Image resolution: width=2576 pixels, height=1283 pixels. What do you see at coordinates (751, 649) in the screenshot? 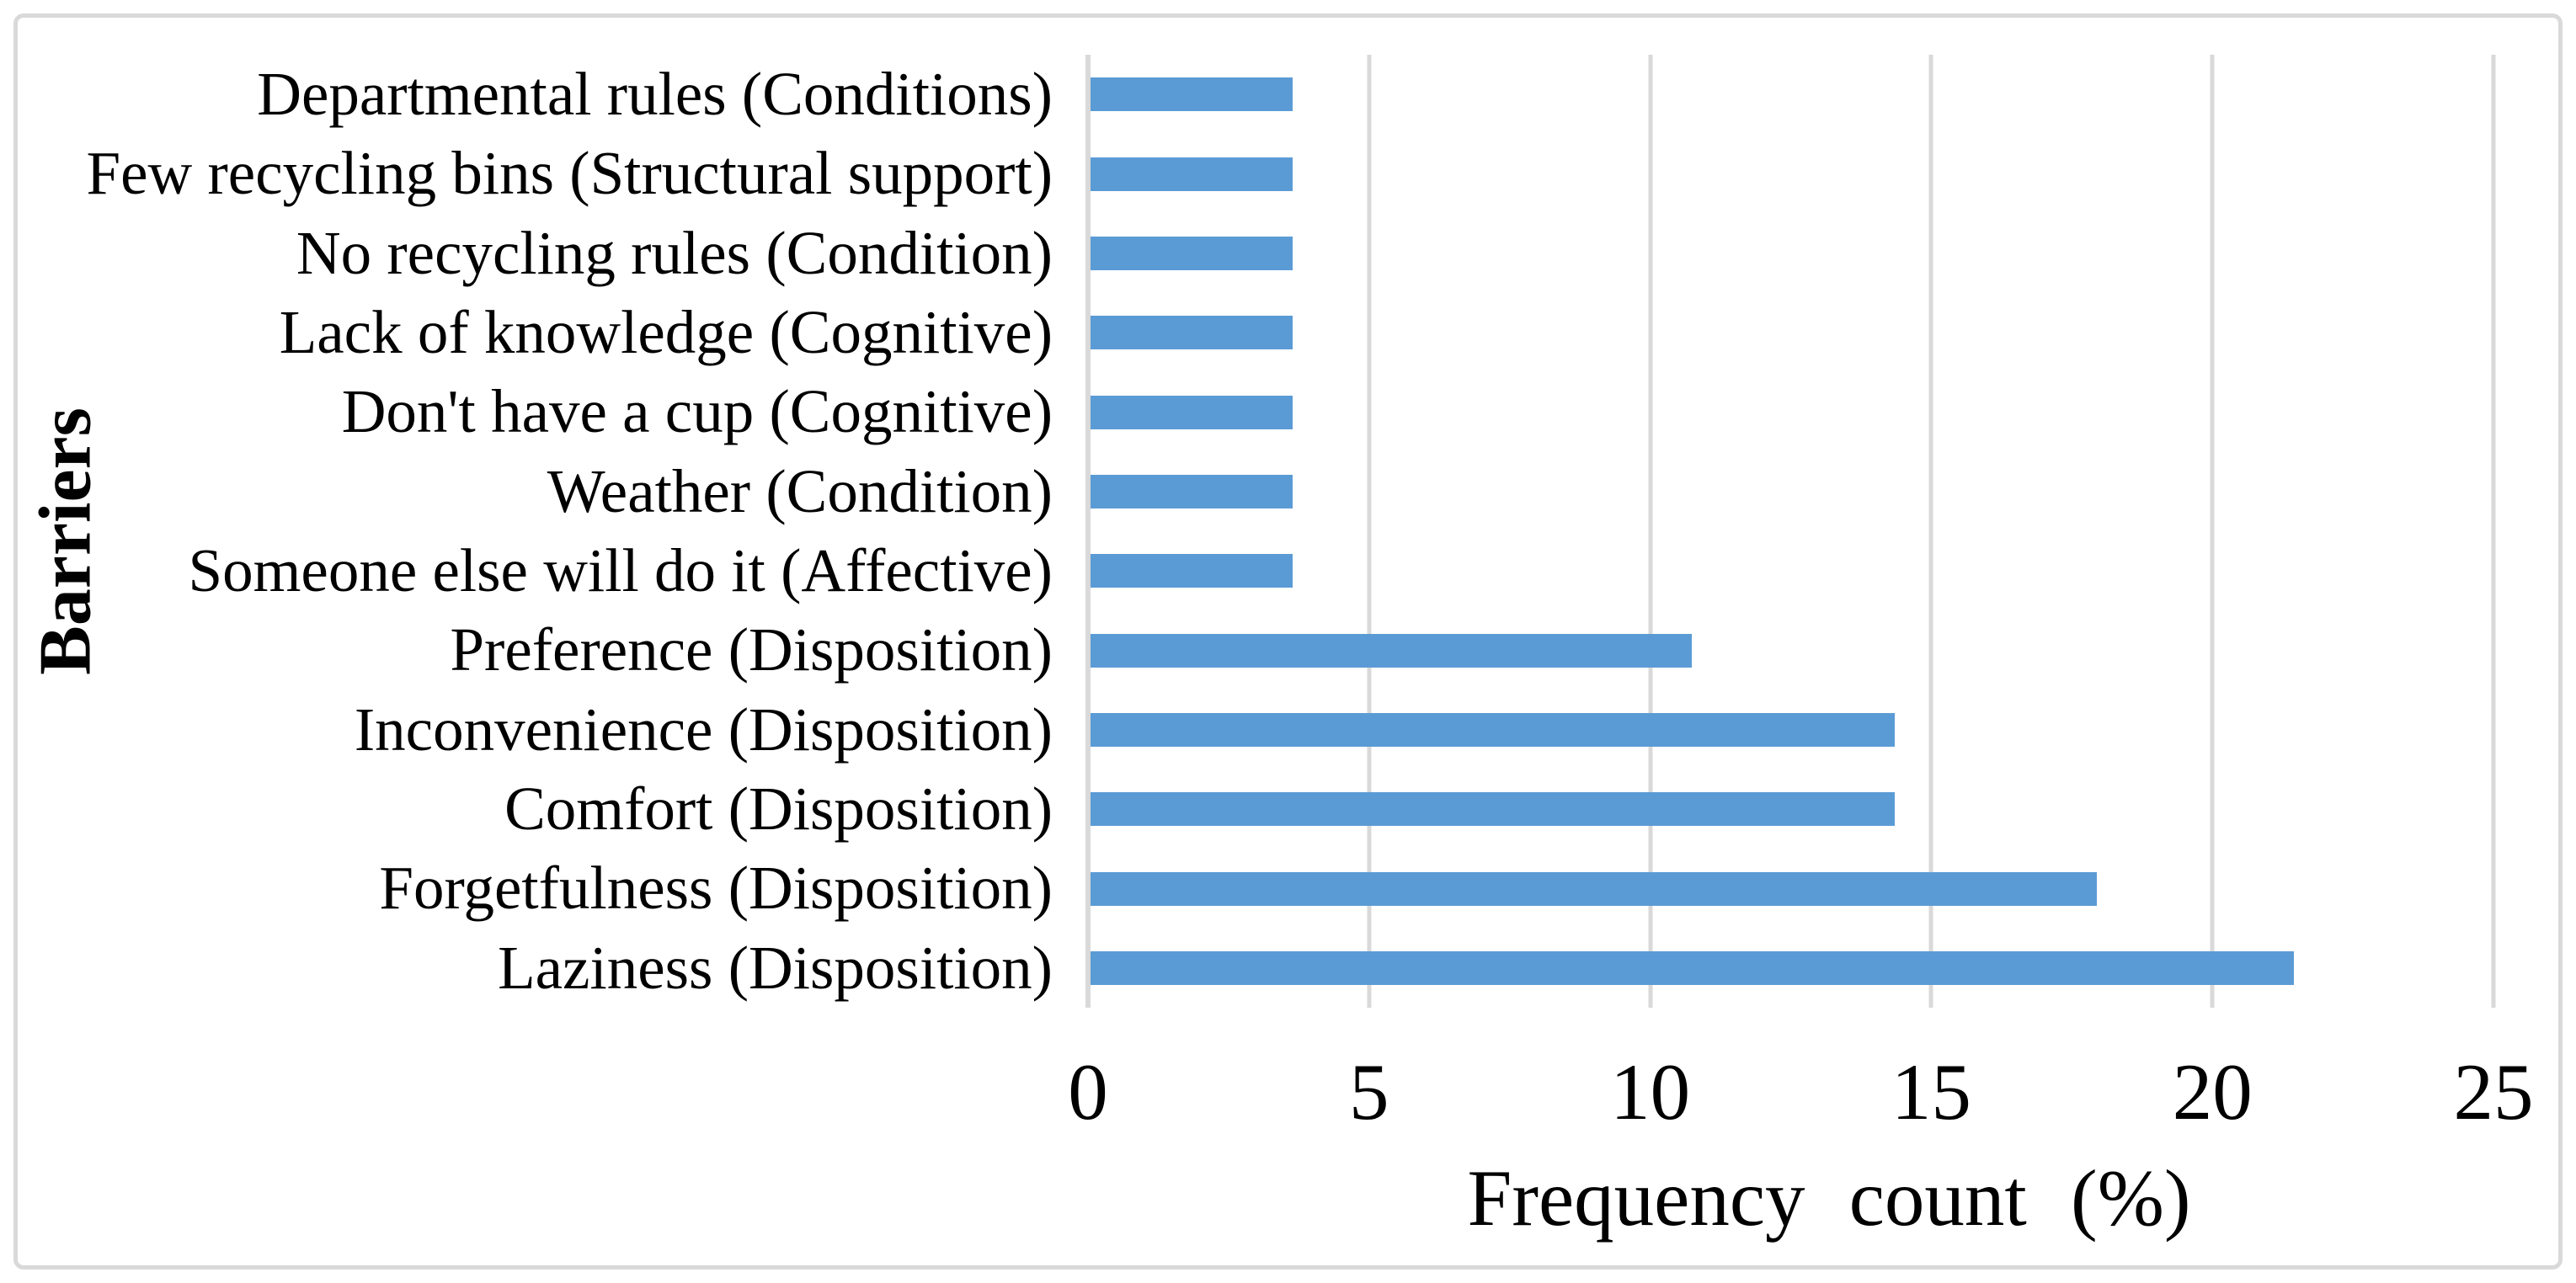
I see `category-label: Preference (Disposition)` at bounding box center [751, 649].